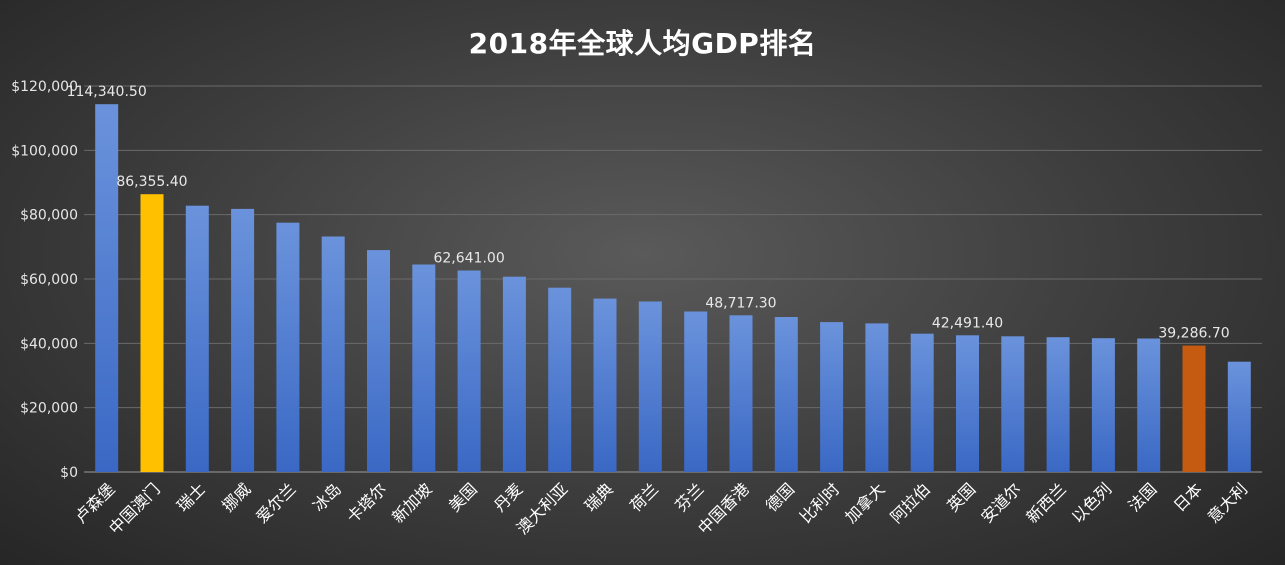 The width and height of the screenshot is (1285, 565). Describe the element at coordinates (1227, 502) in the screenshot. I see `x-tick-label: 意大利` at that location.